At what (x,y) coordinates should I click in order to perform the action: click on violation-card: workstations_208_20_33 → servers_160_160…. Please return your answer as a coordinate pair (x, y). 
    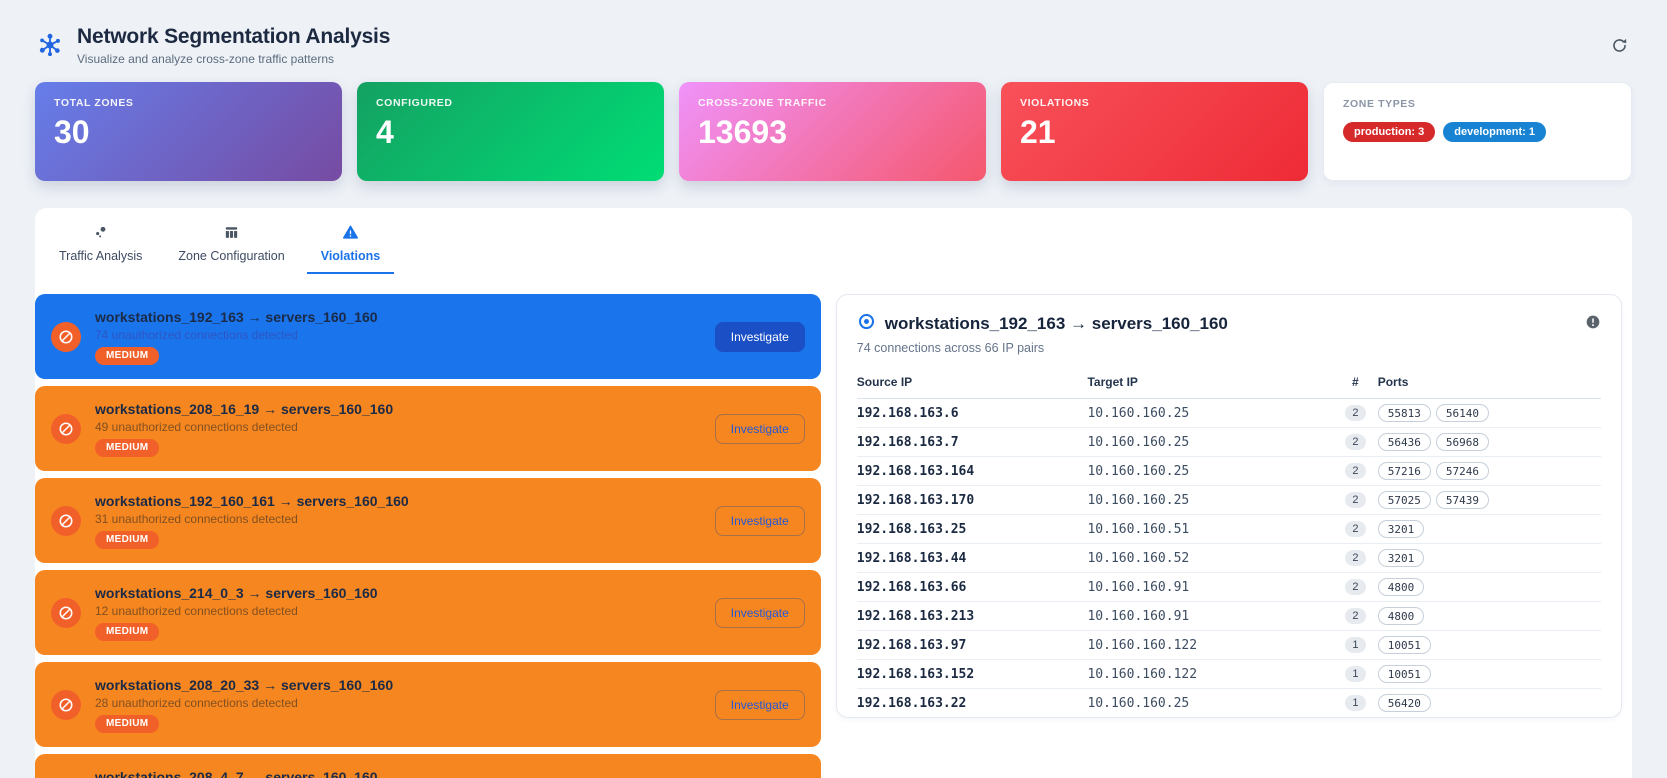
    Looking at the image, I should click on (428, 704).